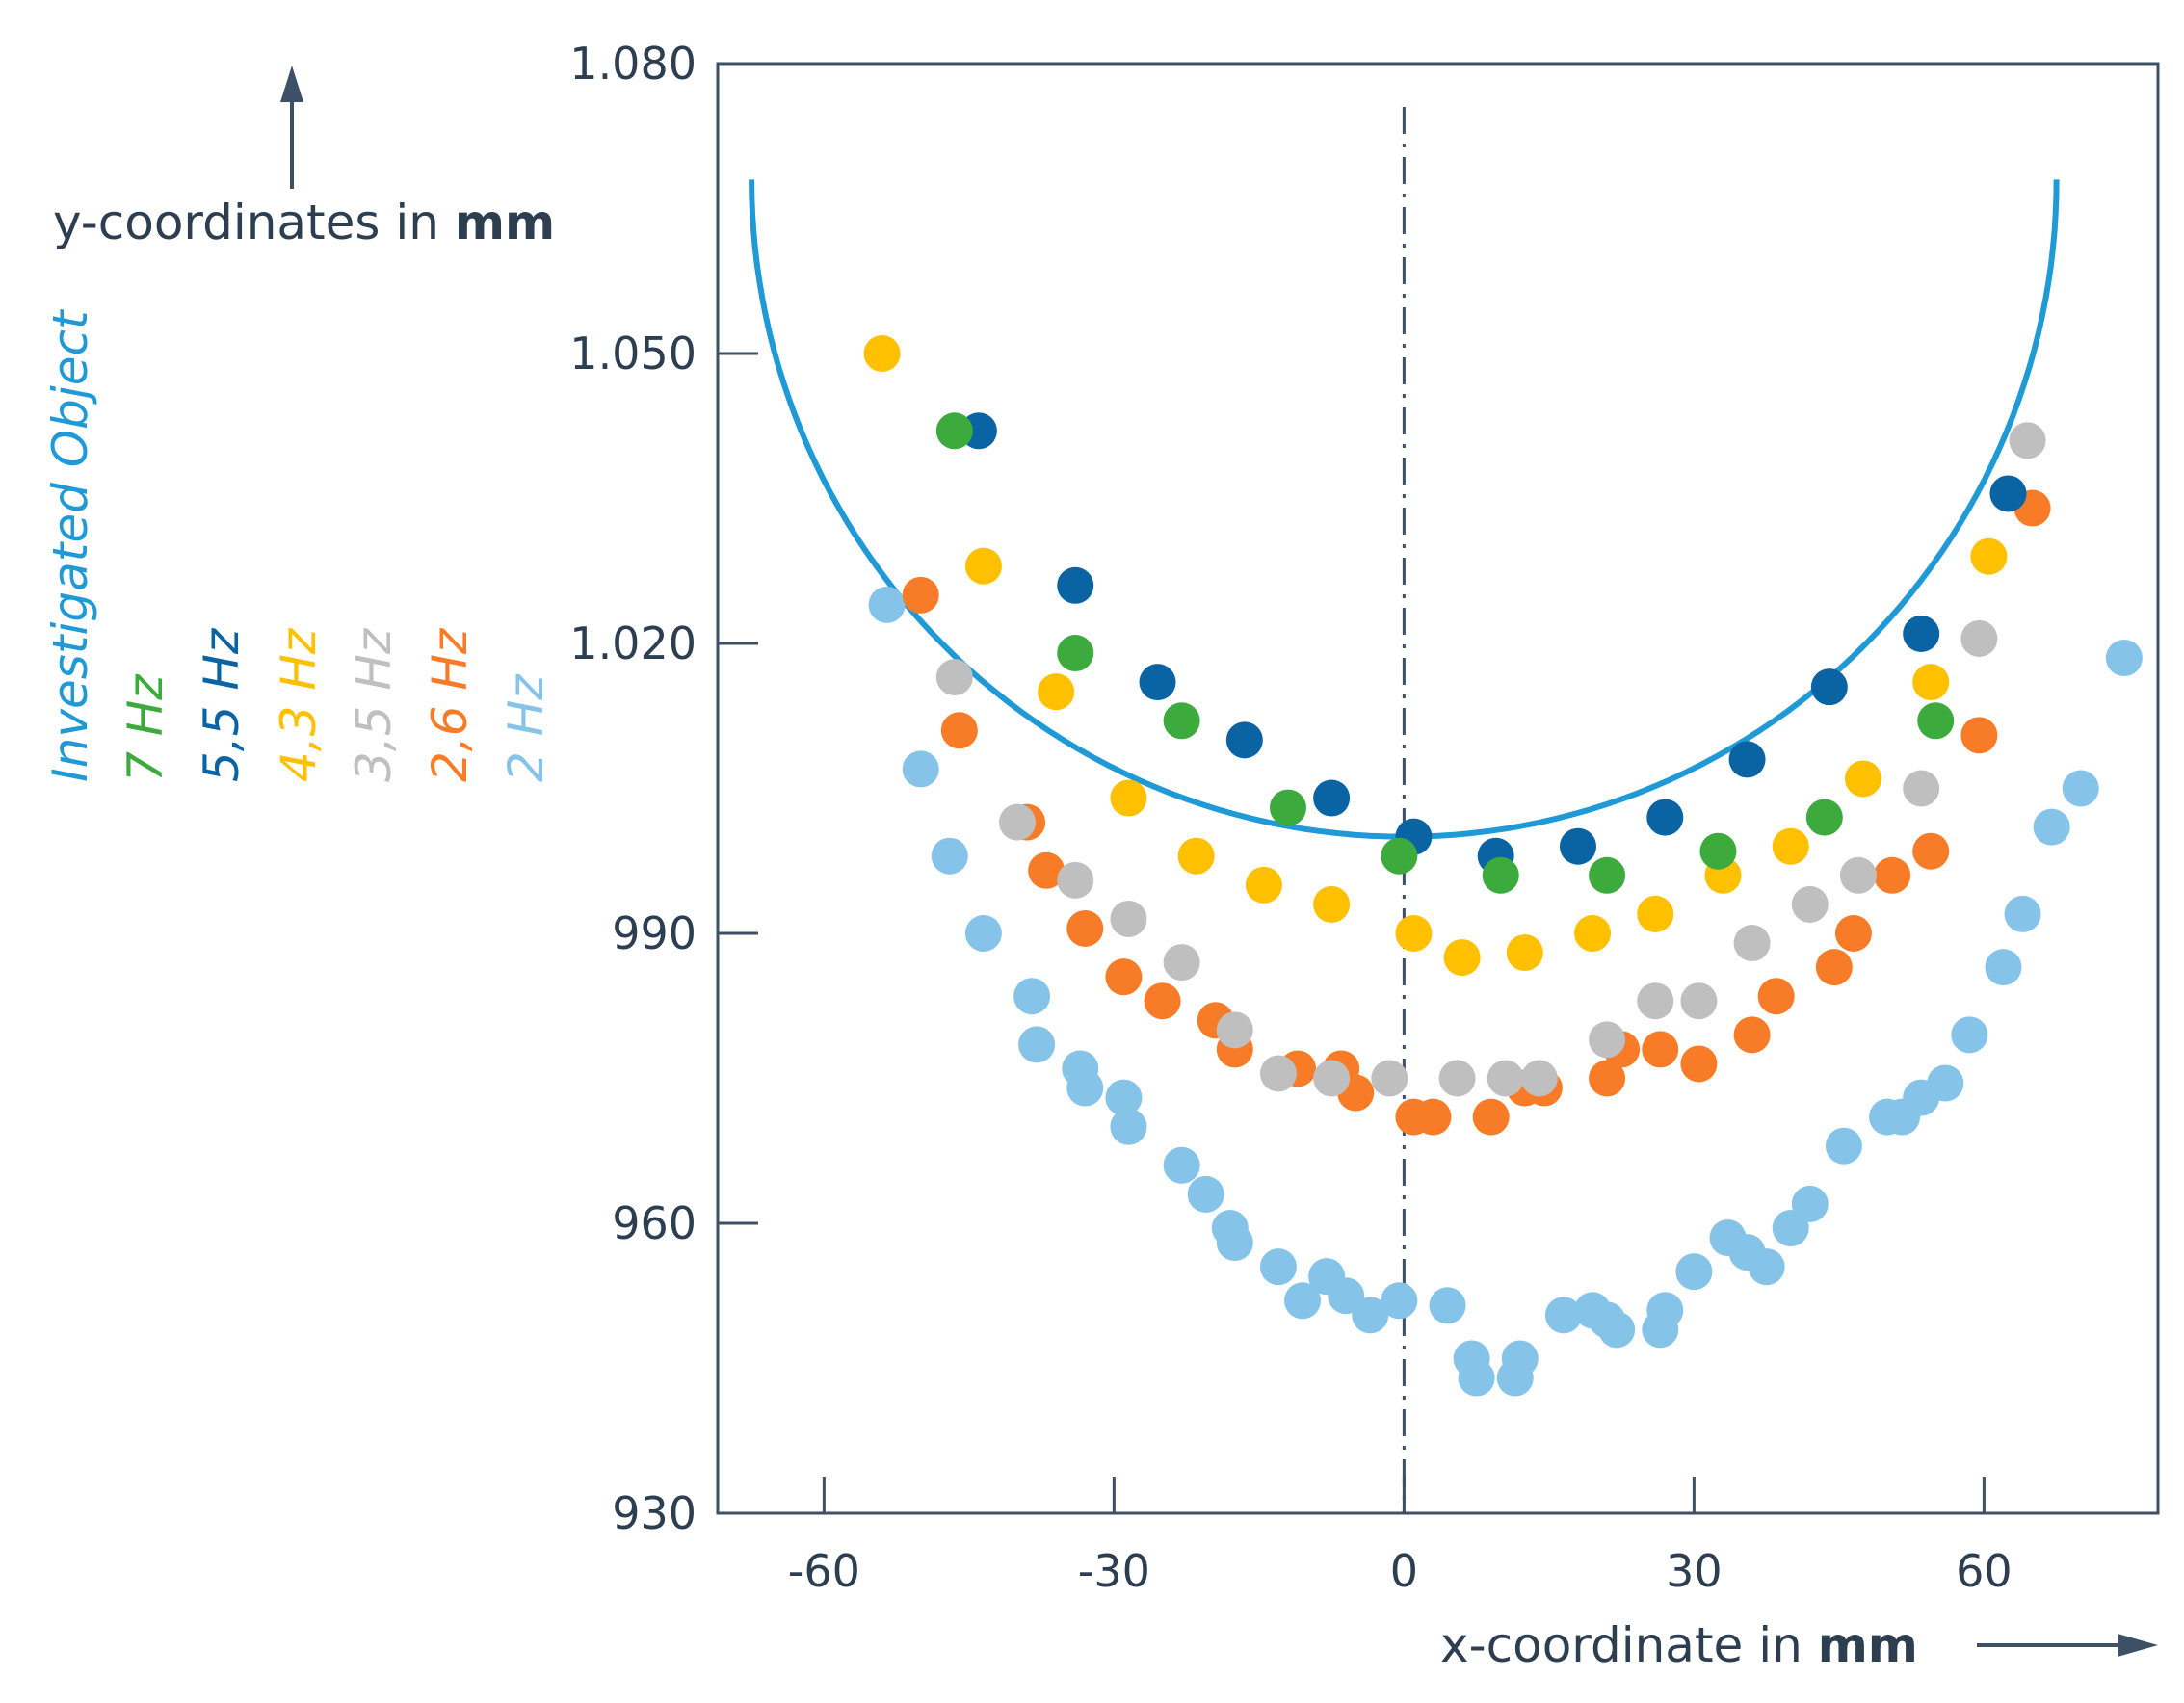  Describe the element at coordinates (633, 354) in the screenshot. I see `y-tick-label: 1.050` at that location.